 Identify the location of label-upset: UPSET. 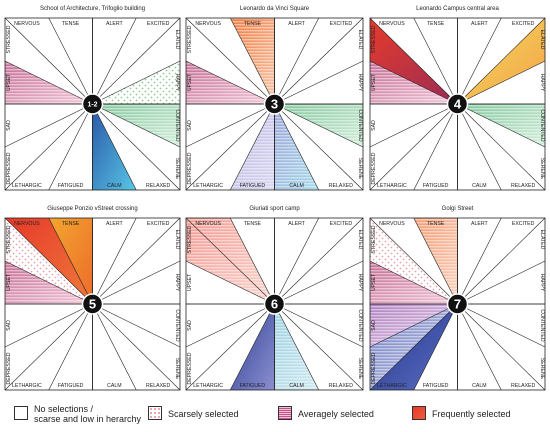
(374, 282).